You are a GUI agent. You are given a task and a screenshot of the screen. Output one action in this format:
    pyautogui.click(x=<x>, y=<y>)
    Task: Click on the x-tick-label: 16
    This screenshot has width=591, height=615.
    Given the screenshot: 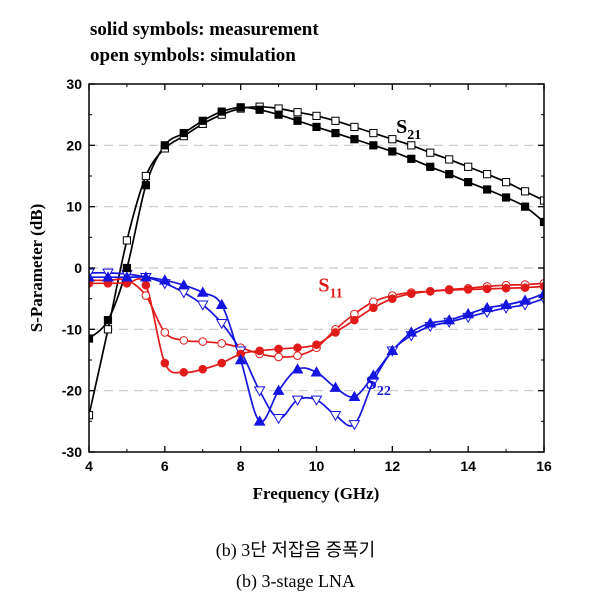 What is the action you would take?
    pyautogui.click(x=544, y=466)
    